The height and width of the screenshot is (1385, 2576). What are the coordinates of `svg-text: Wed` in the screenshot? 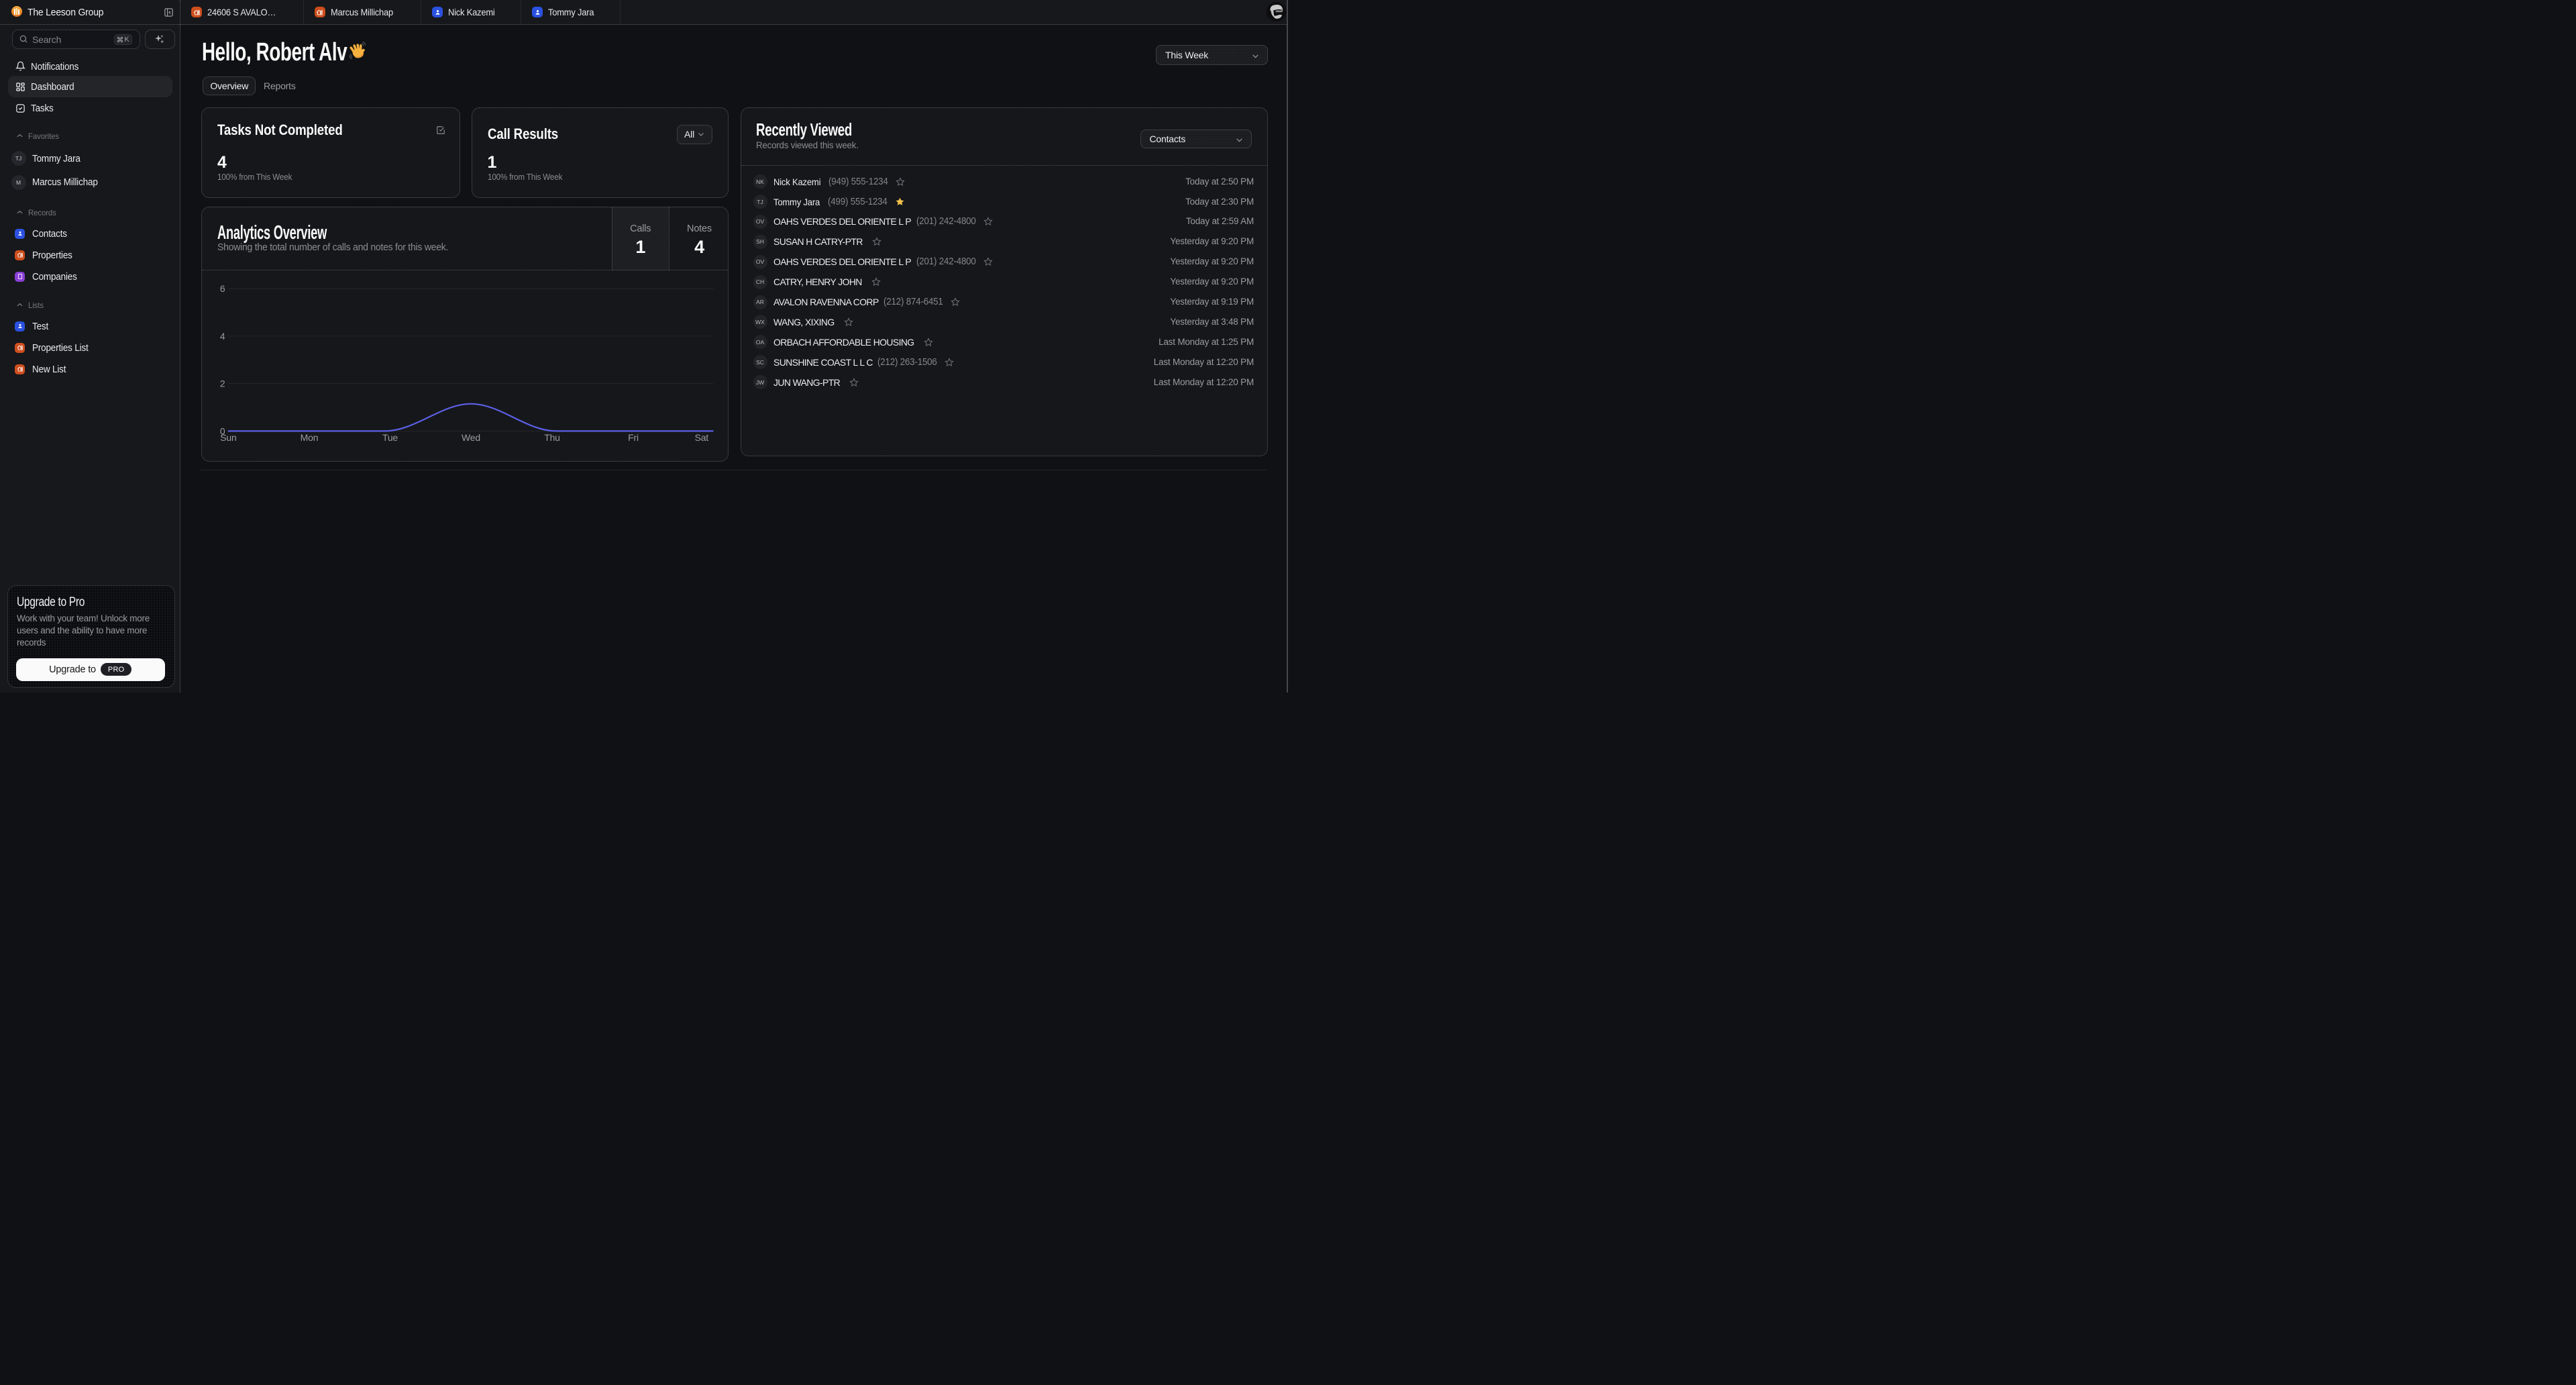 It's located at (471, 437).